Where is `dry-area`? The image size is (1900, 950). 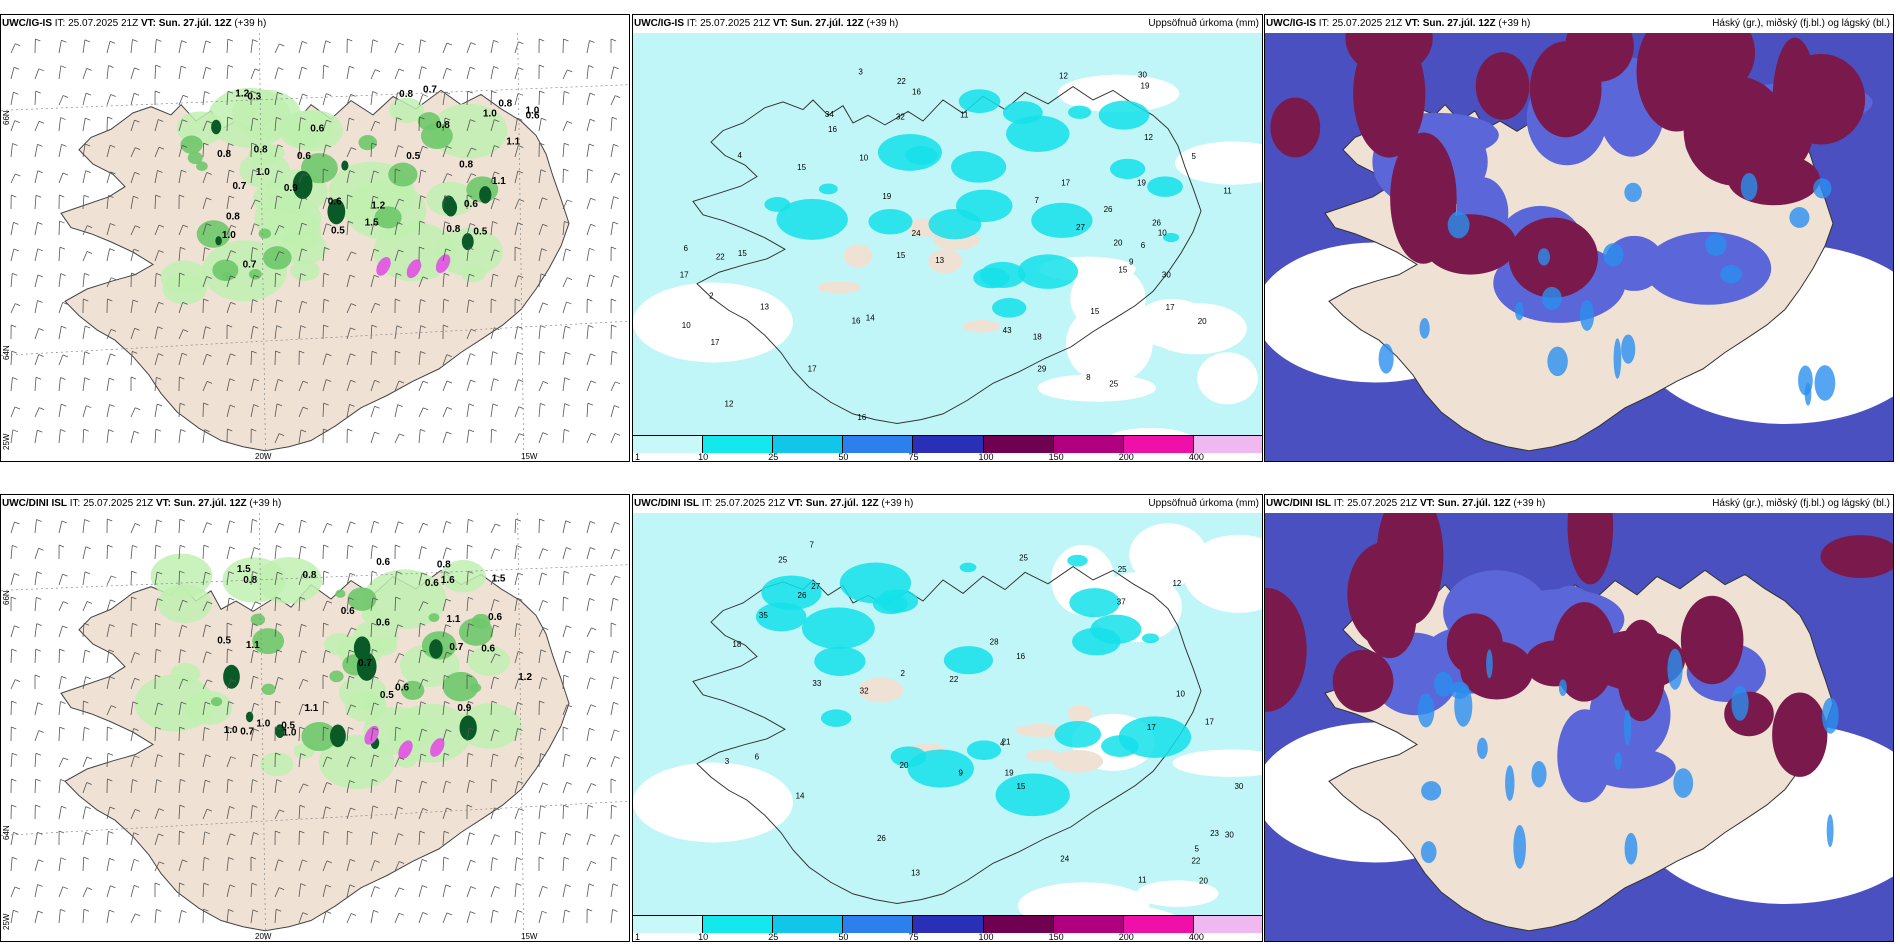 dry-area is located at coordinates (1196, 328).